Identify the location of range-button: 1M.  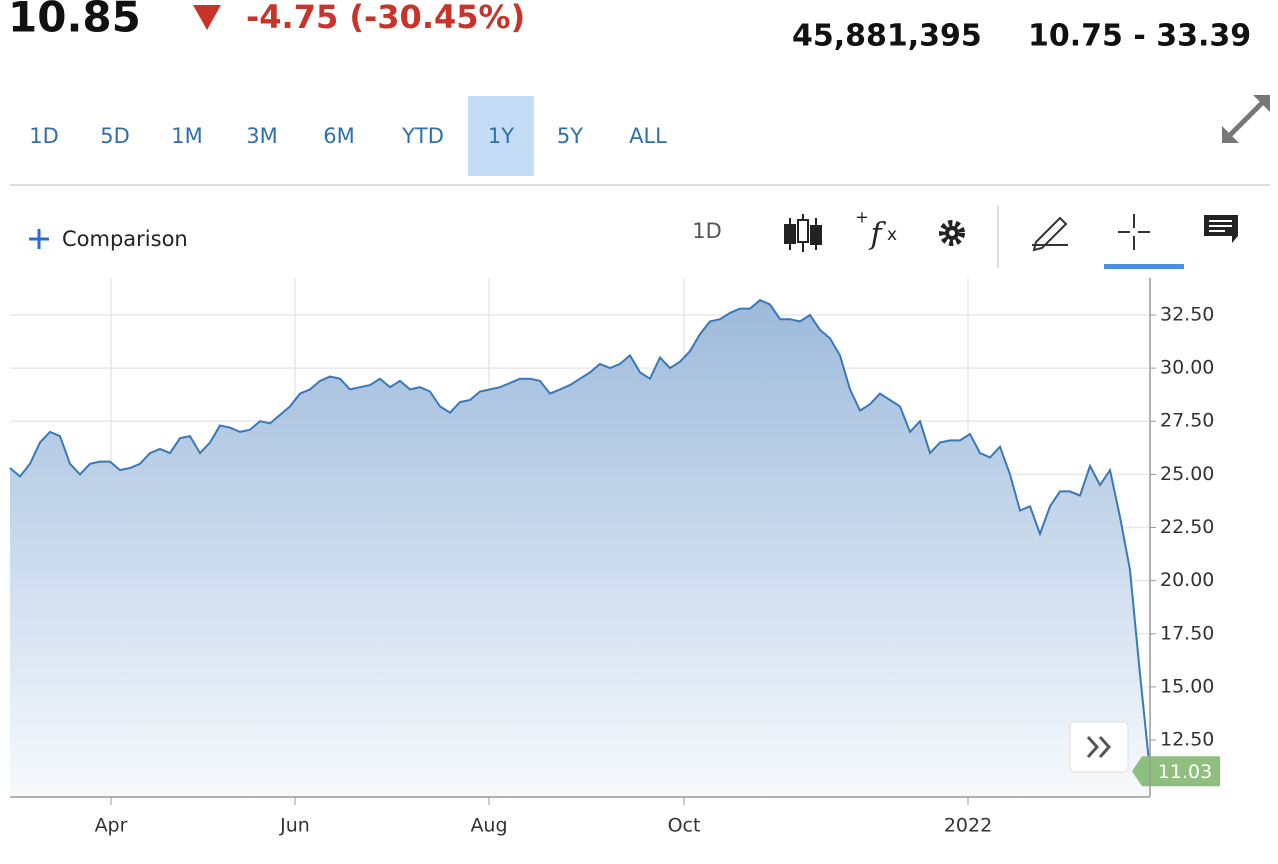
(186, 136).